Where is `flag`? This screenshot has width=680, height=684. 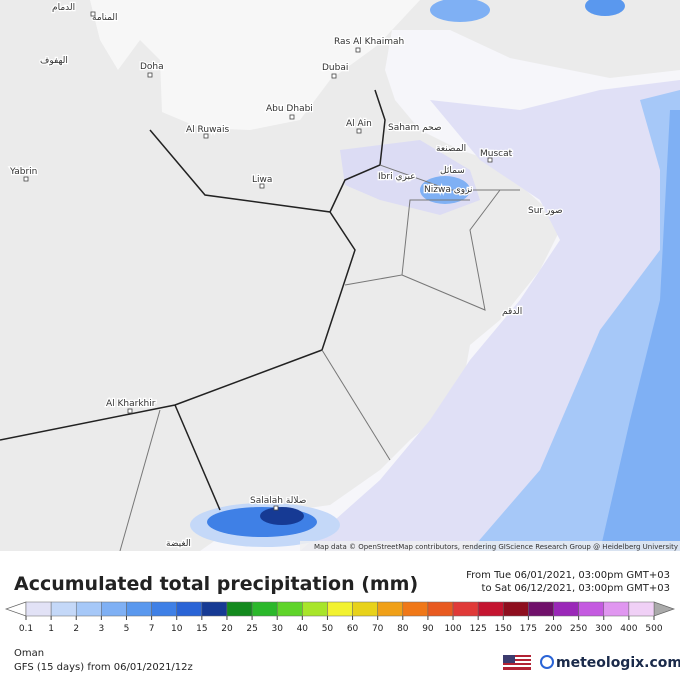 flag is located at coordinates (517, 662).